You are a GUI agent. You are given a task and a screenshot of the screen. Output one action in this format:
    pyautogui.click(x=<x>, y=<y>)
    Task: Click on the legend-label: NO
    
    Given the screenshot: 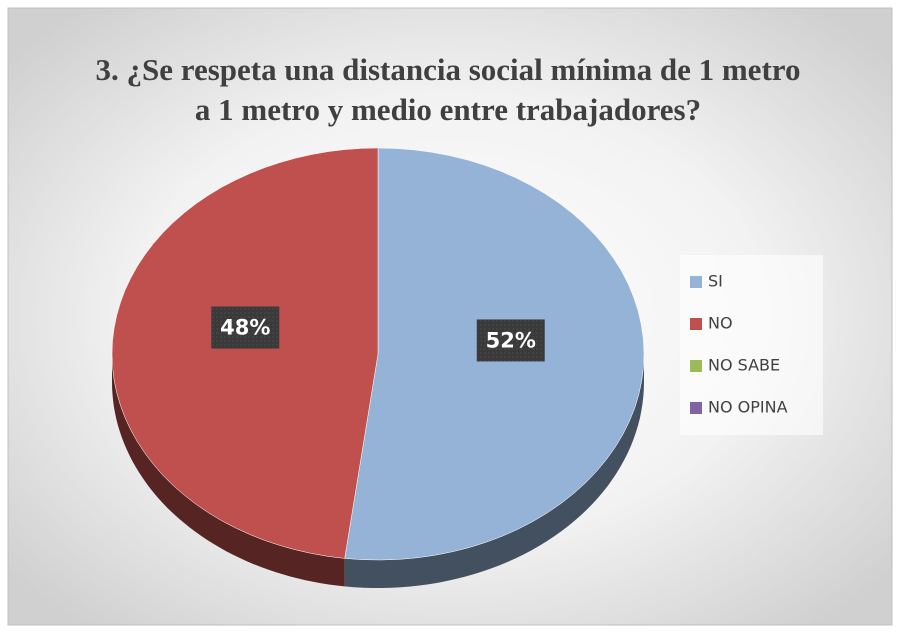 What is the action you would take?
    pyautogui.click(x=720, y=323)
    